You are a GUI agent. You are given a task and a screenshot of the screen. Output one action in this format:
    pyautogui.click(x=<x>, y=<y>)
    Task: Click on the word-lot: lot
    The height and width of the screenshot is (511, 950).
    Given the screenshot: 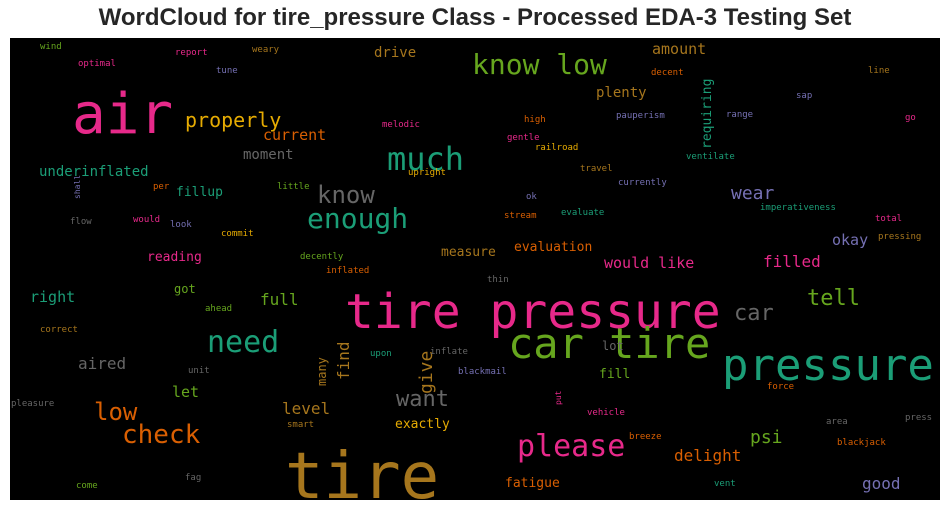 What is the action you would take?
    pyautogui.click(x=613, y=346)
    